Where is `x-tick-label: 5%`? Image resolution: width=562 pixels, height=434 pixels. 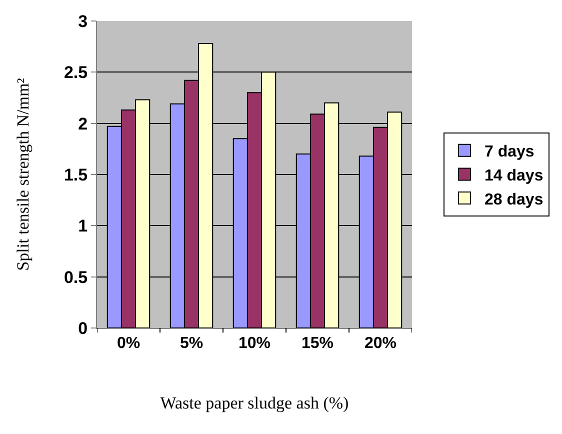
x-tick-label: 5% is located at coordinates (192, 343).